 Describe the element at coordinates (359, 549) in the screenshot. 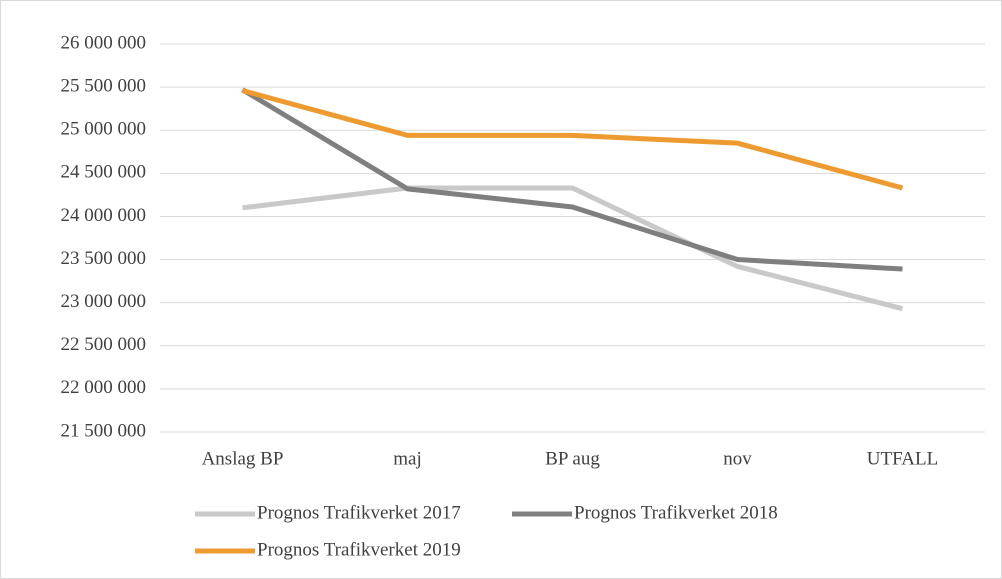

I see `legend-label: Prognos Trafikverket 2019` at that location.